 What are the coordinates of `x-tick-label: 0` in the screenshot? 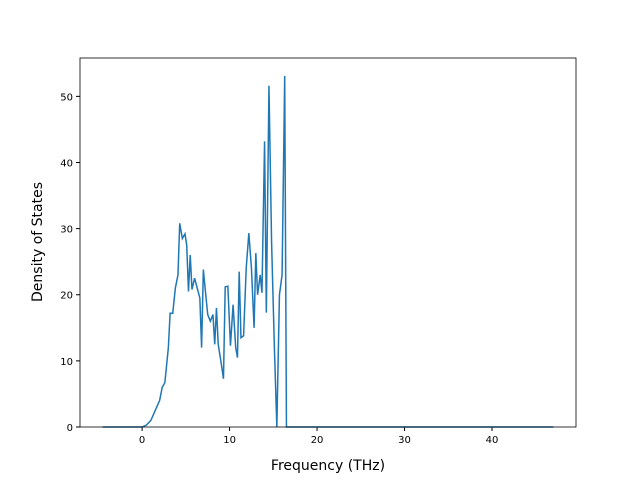 It's located at (142, 440).